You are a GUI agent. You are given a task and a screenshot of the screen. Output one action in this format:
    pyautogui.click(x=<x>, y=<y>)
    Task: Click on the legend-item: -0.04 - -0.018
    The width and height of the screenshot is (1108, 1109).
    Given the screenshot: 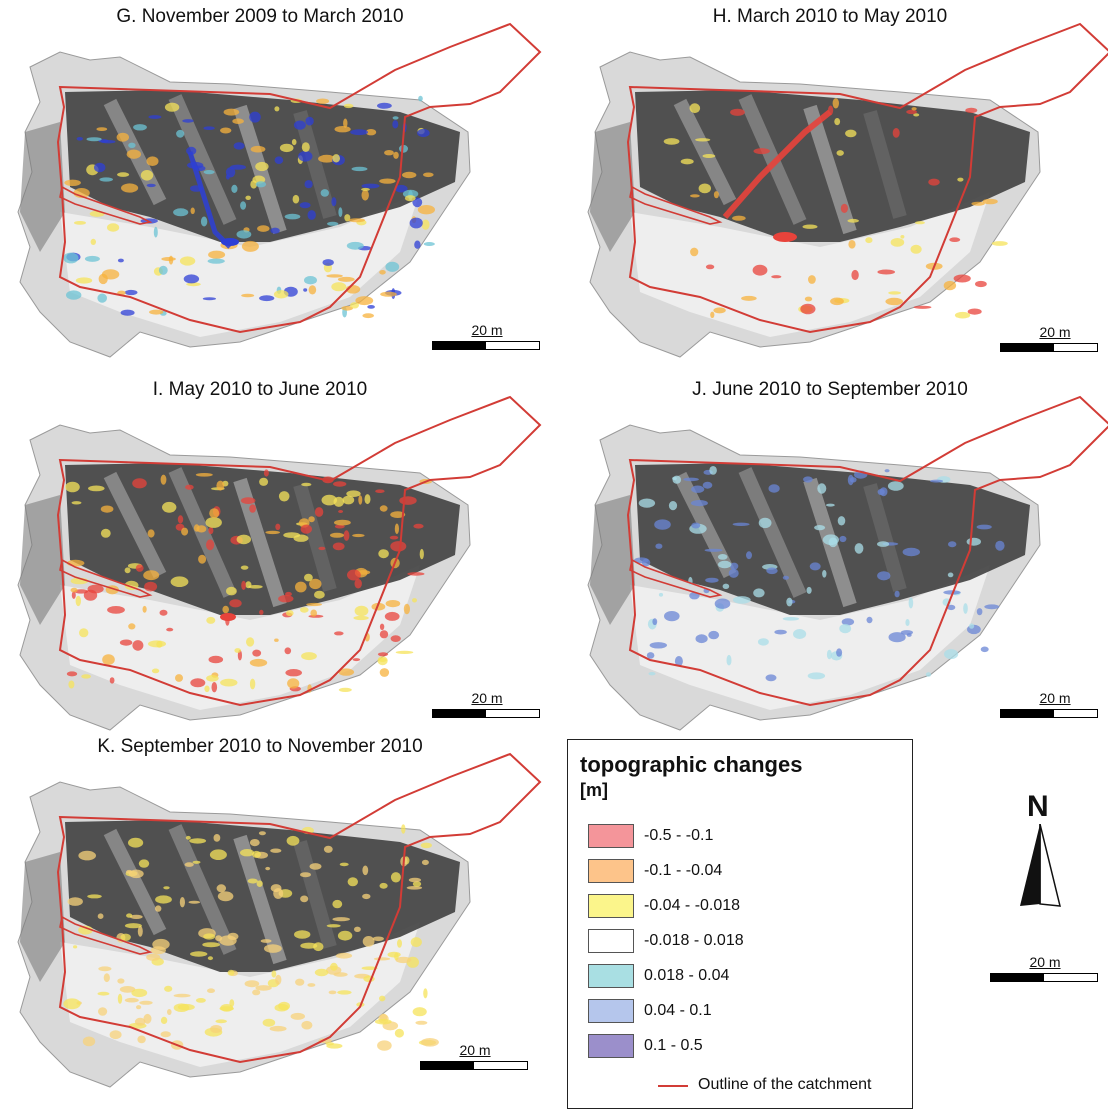 What is the action you would take?
    pyautogui.click(x=738, y=906)
    